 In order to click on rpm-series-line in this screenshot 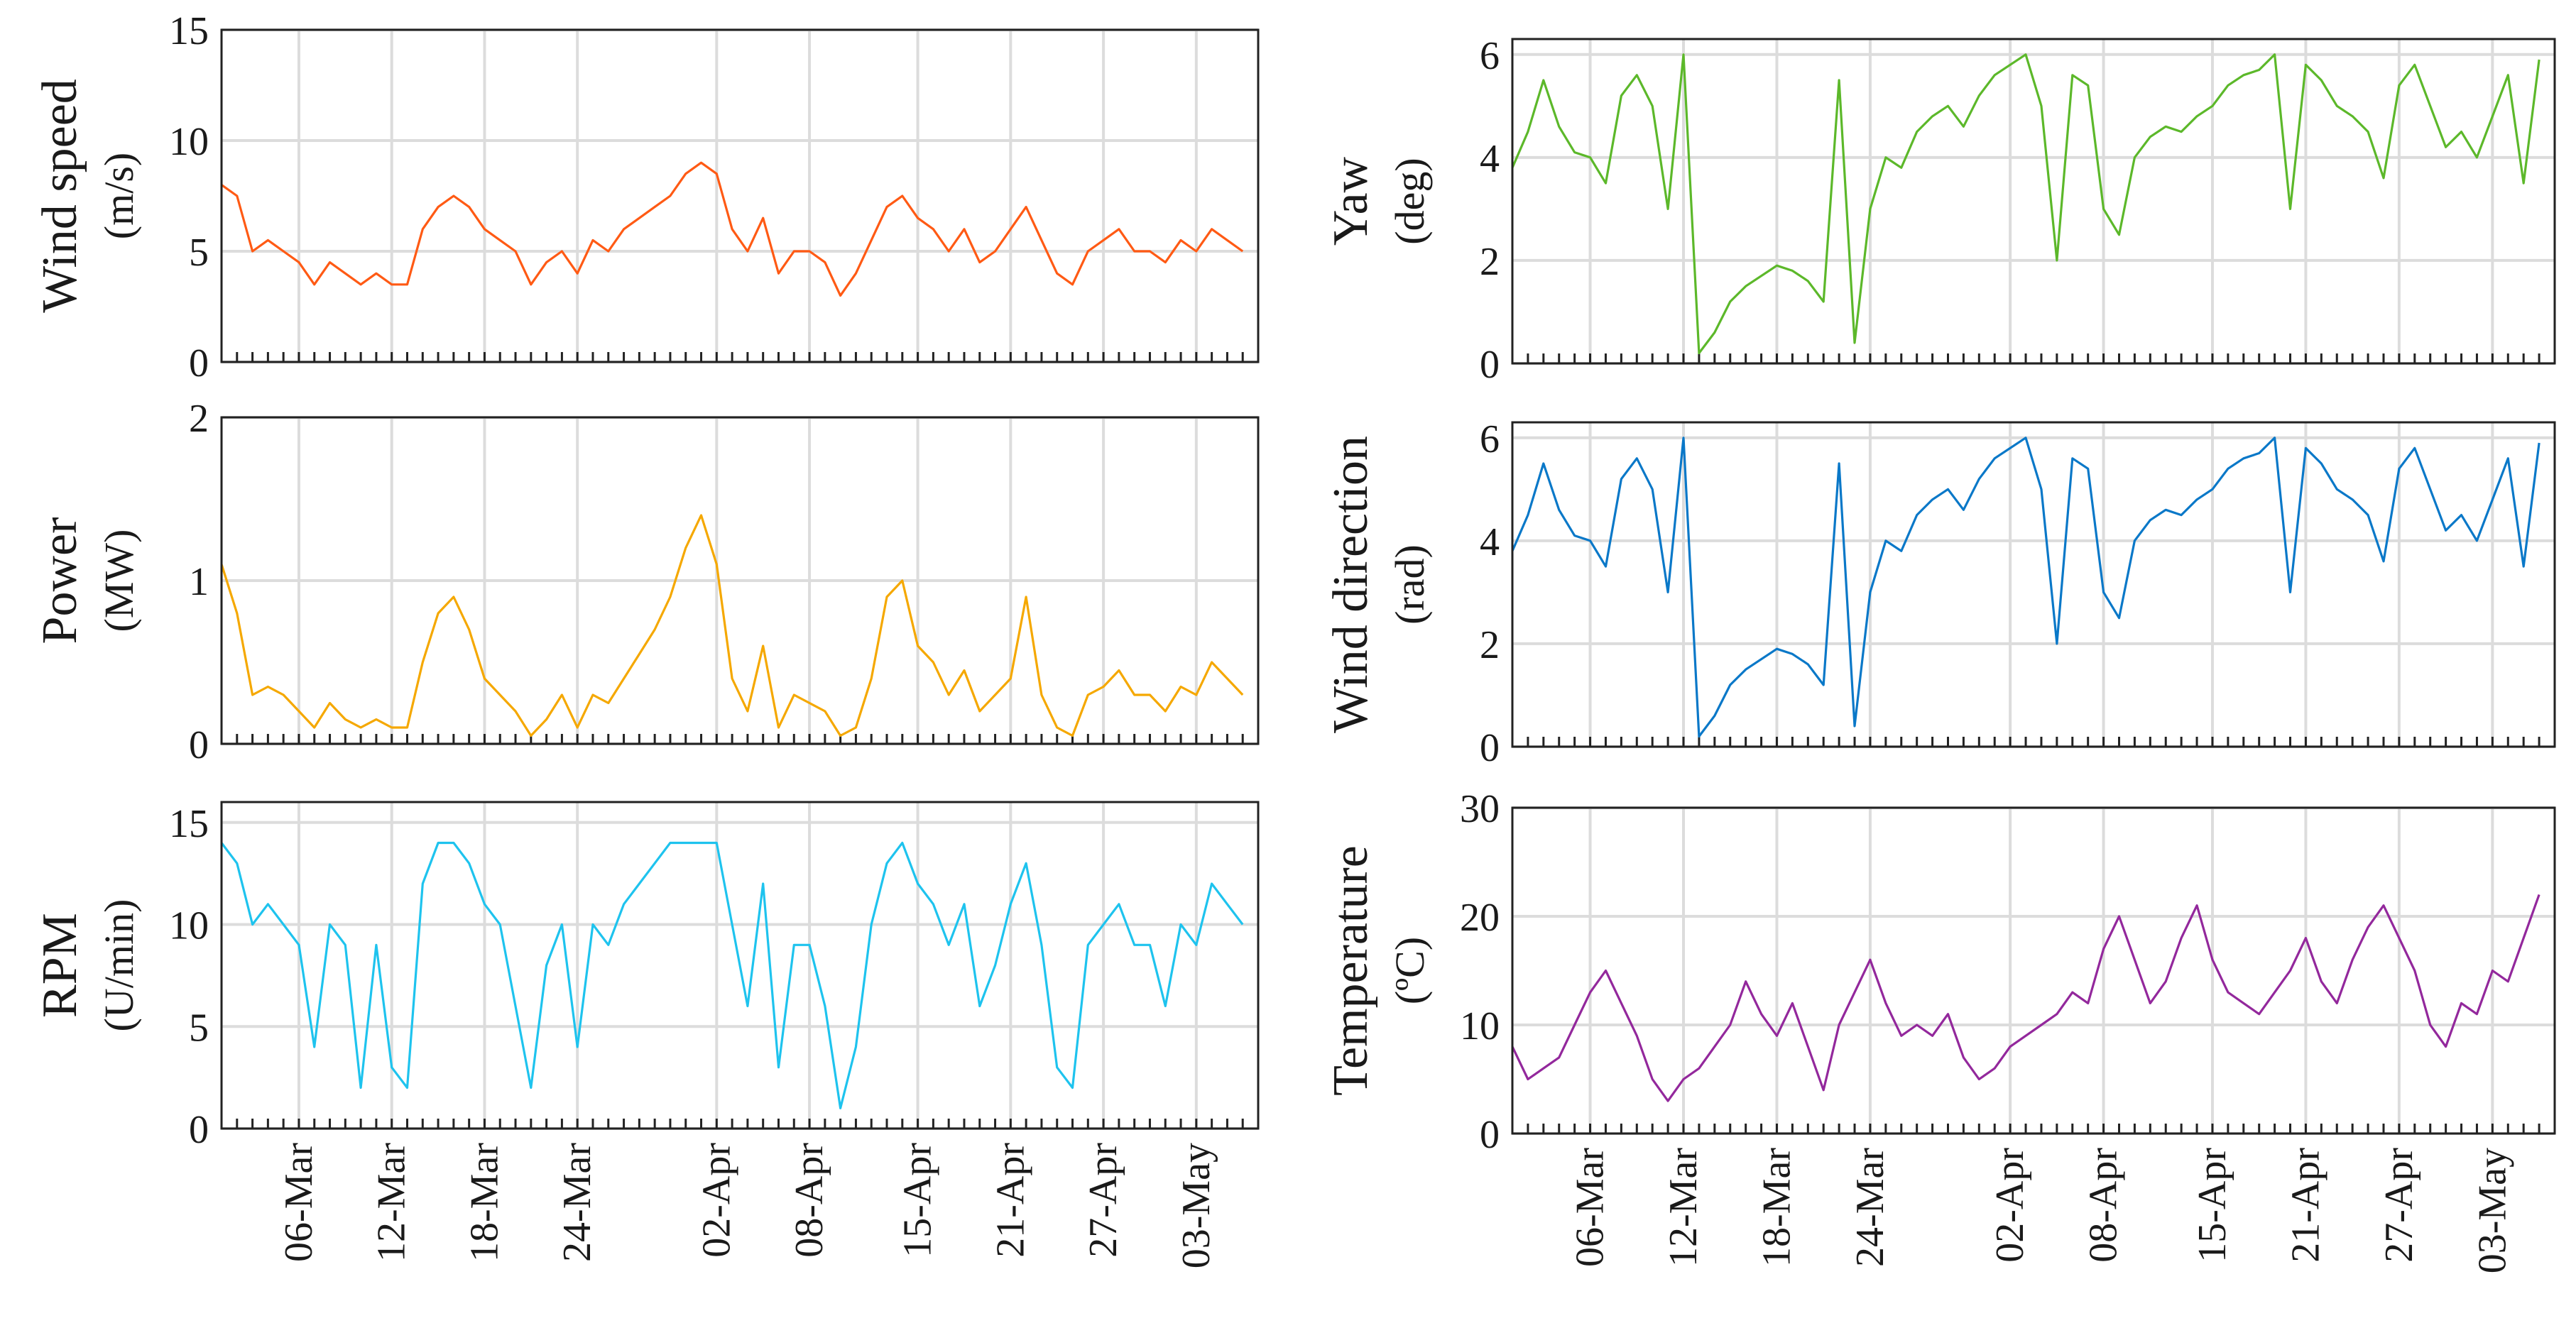, I will do `click(732, 975)`.